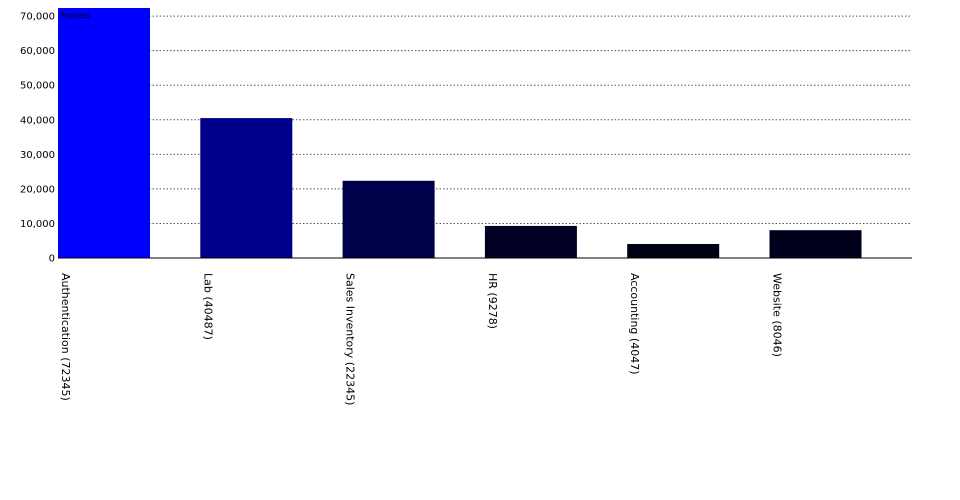 This screenshot has width=960, height=500. Describe the element at coordinates (37, 17) in the screenshot. I see `y-tick-label: 70,000` at that location.